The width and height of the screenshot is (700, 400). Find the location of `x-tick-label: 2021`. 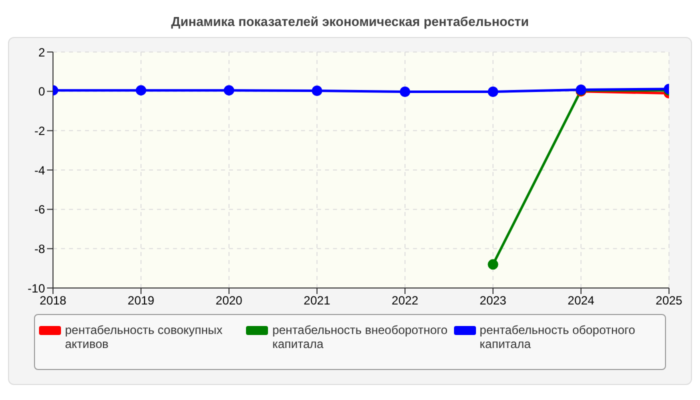

x-tick-label: 2021 is located at coordinates (317, 301).